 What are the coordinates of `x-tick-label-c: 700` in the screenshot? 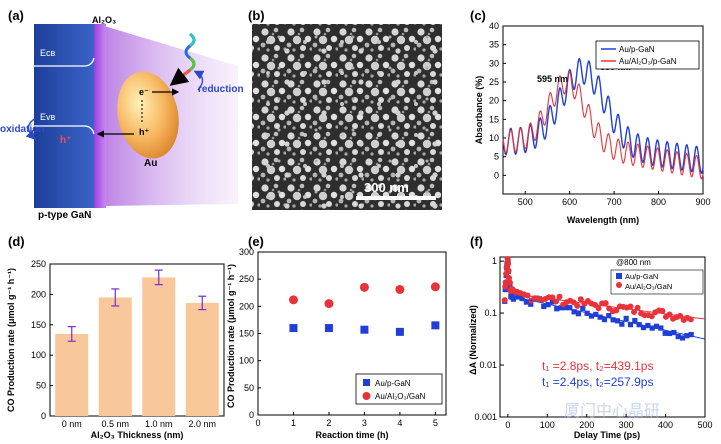 It's located at (614, 202).